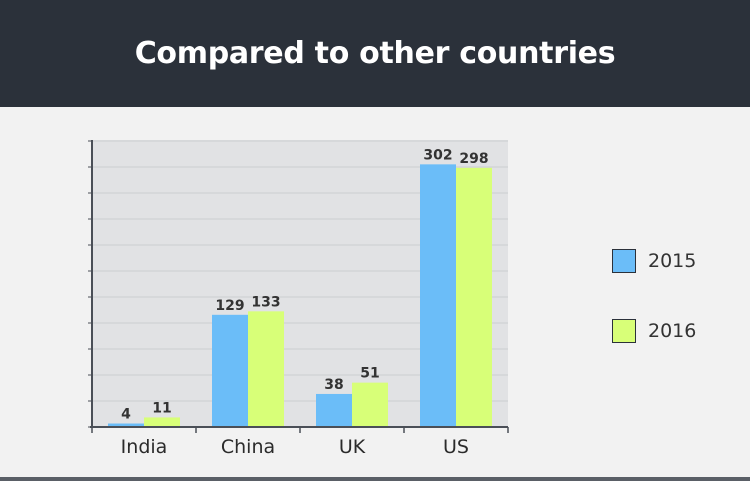 This screenshot has height=481, width=750. Describe the element at coordinates (437, 155) in the screenshot. I see `data-label-us-2015: 302` at that location.